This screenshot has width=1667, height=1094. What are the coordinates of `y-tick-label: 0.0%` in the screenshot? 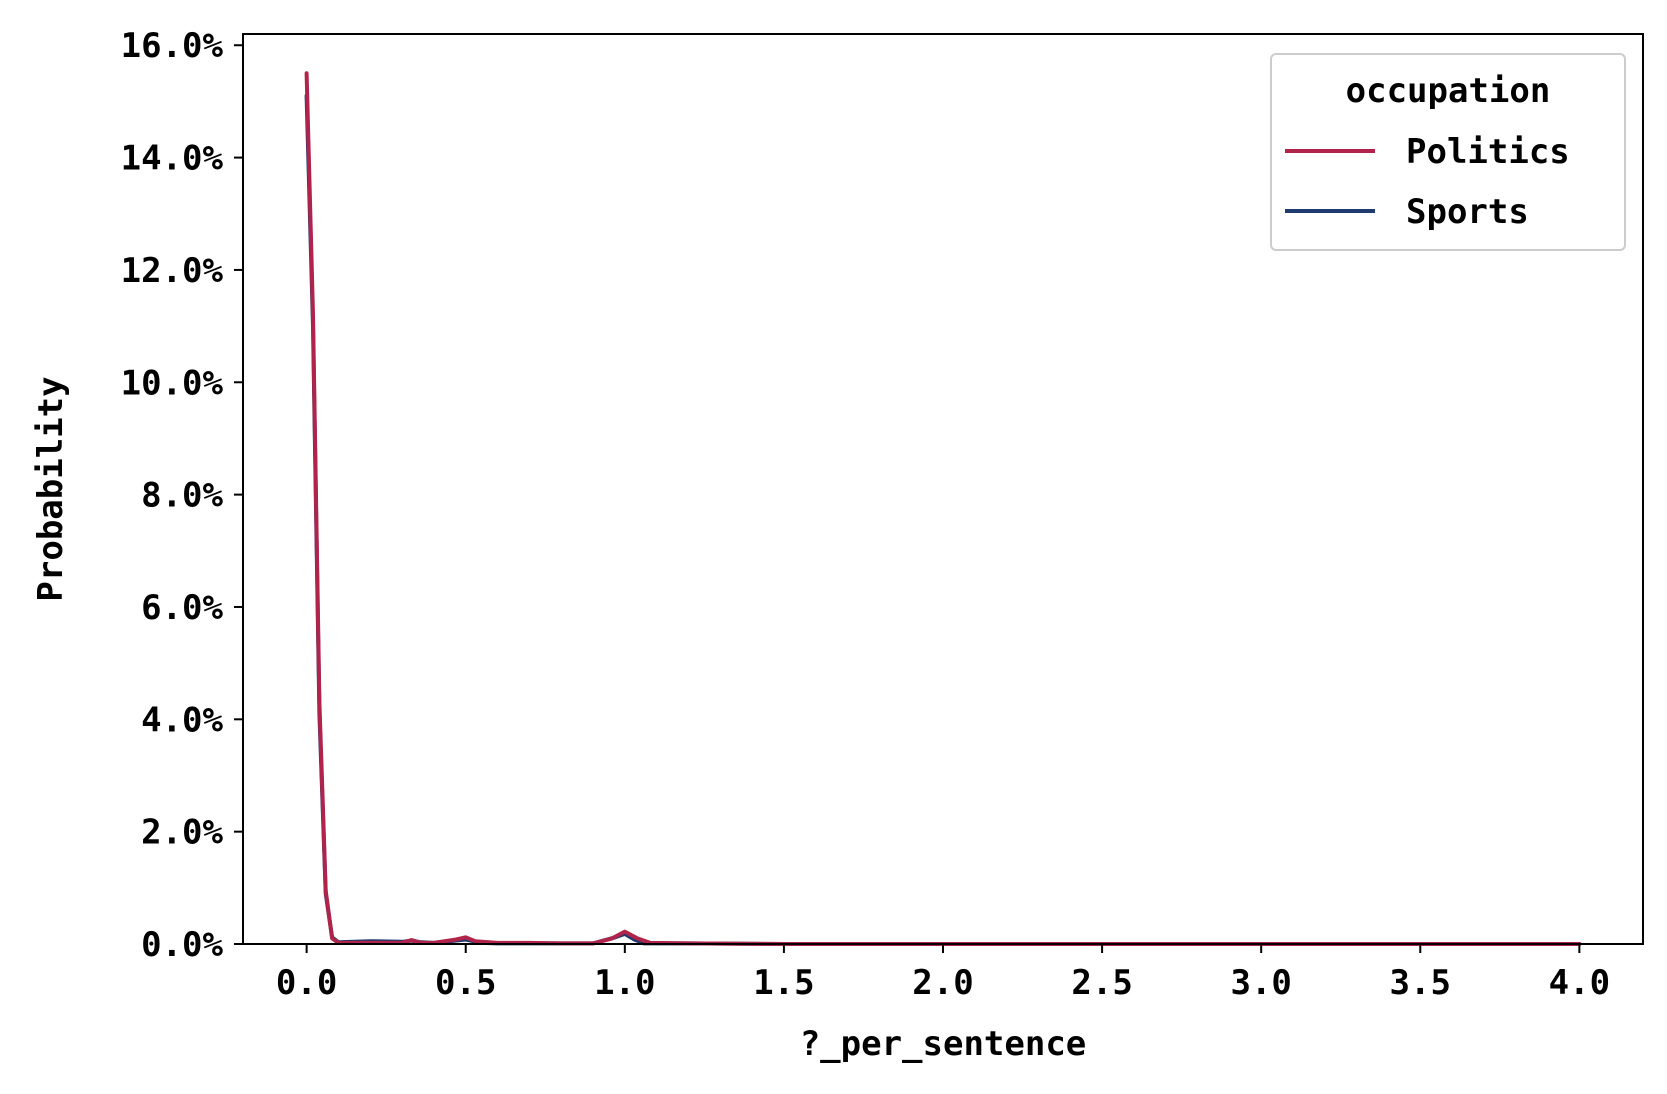 It's located at (182, 945).